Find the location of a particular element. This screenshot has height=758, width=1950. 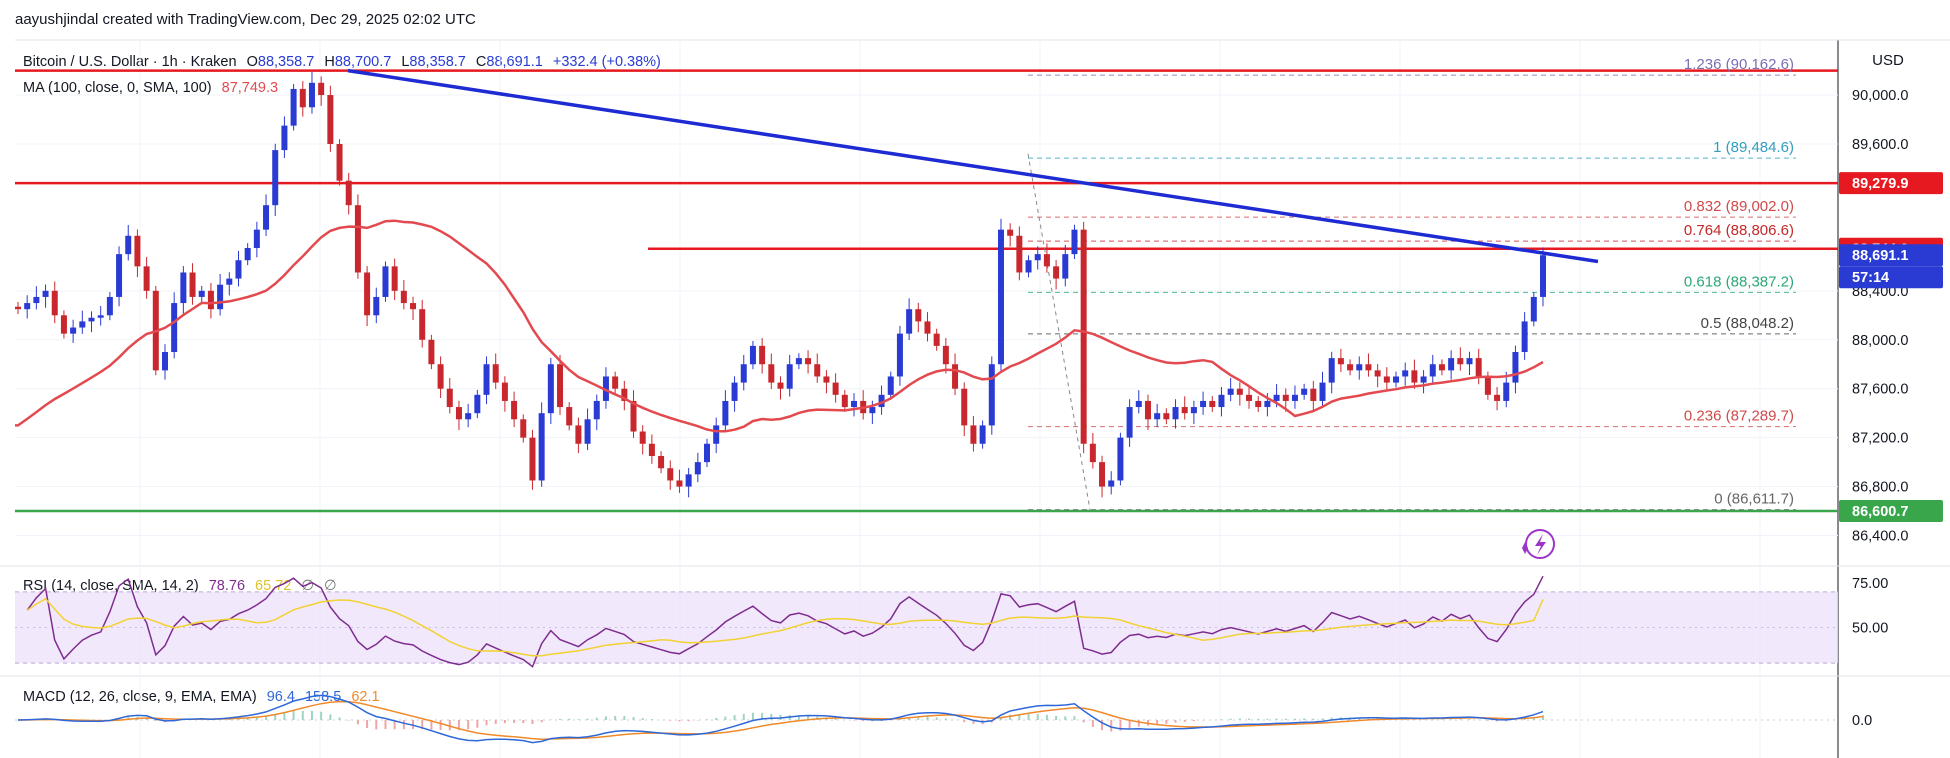

macd-tick-label: 0.0 is located at coordinates (1862, 721).